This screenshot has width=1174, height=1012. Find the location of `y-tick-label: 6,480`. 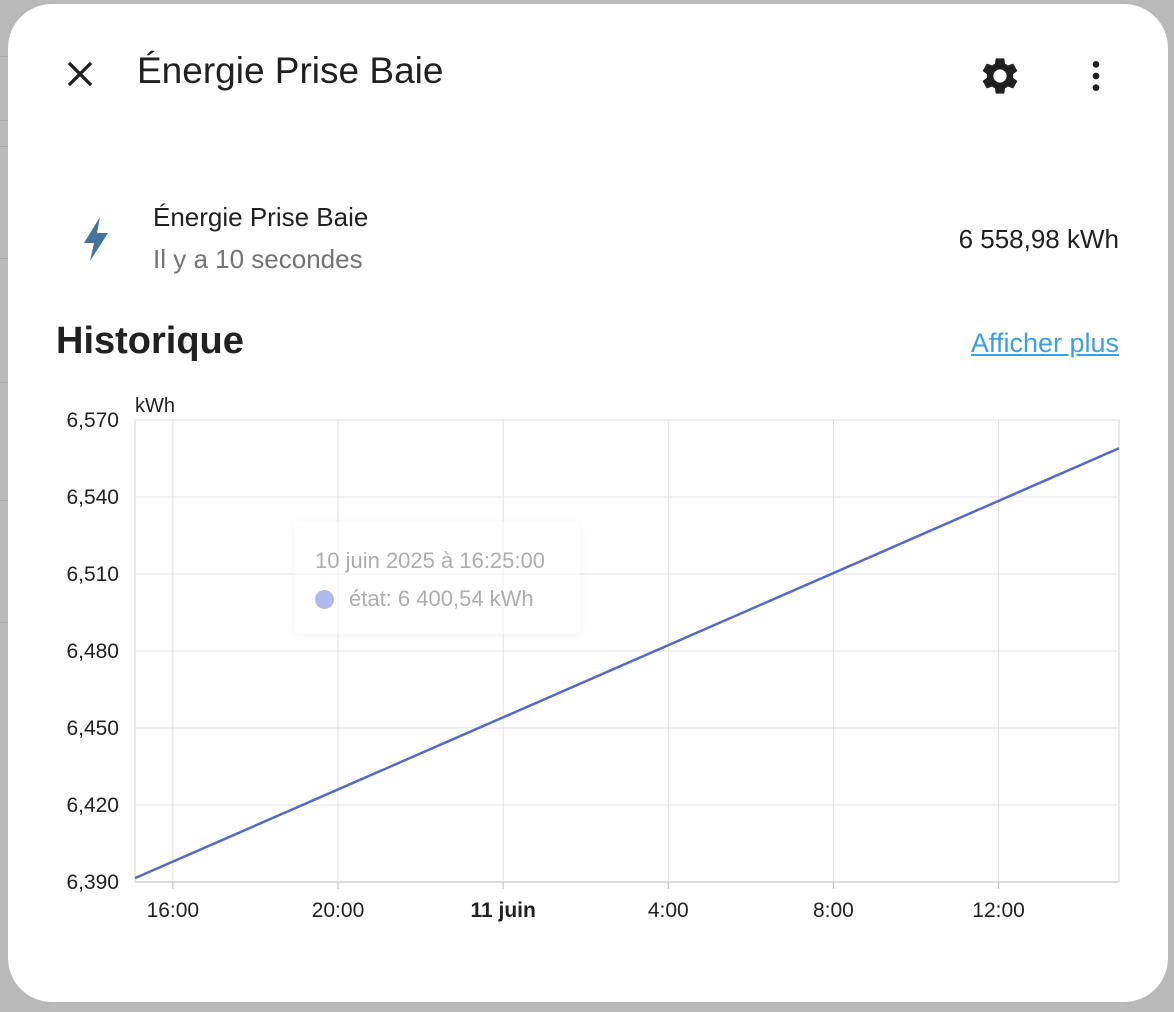

y-tick-label: 6,480 is located at coordinates (92, 651).